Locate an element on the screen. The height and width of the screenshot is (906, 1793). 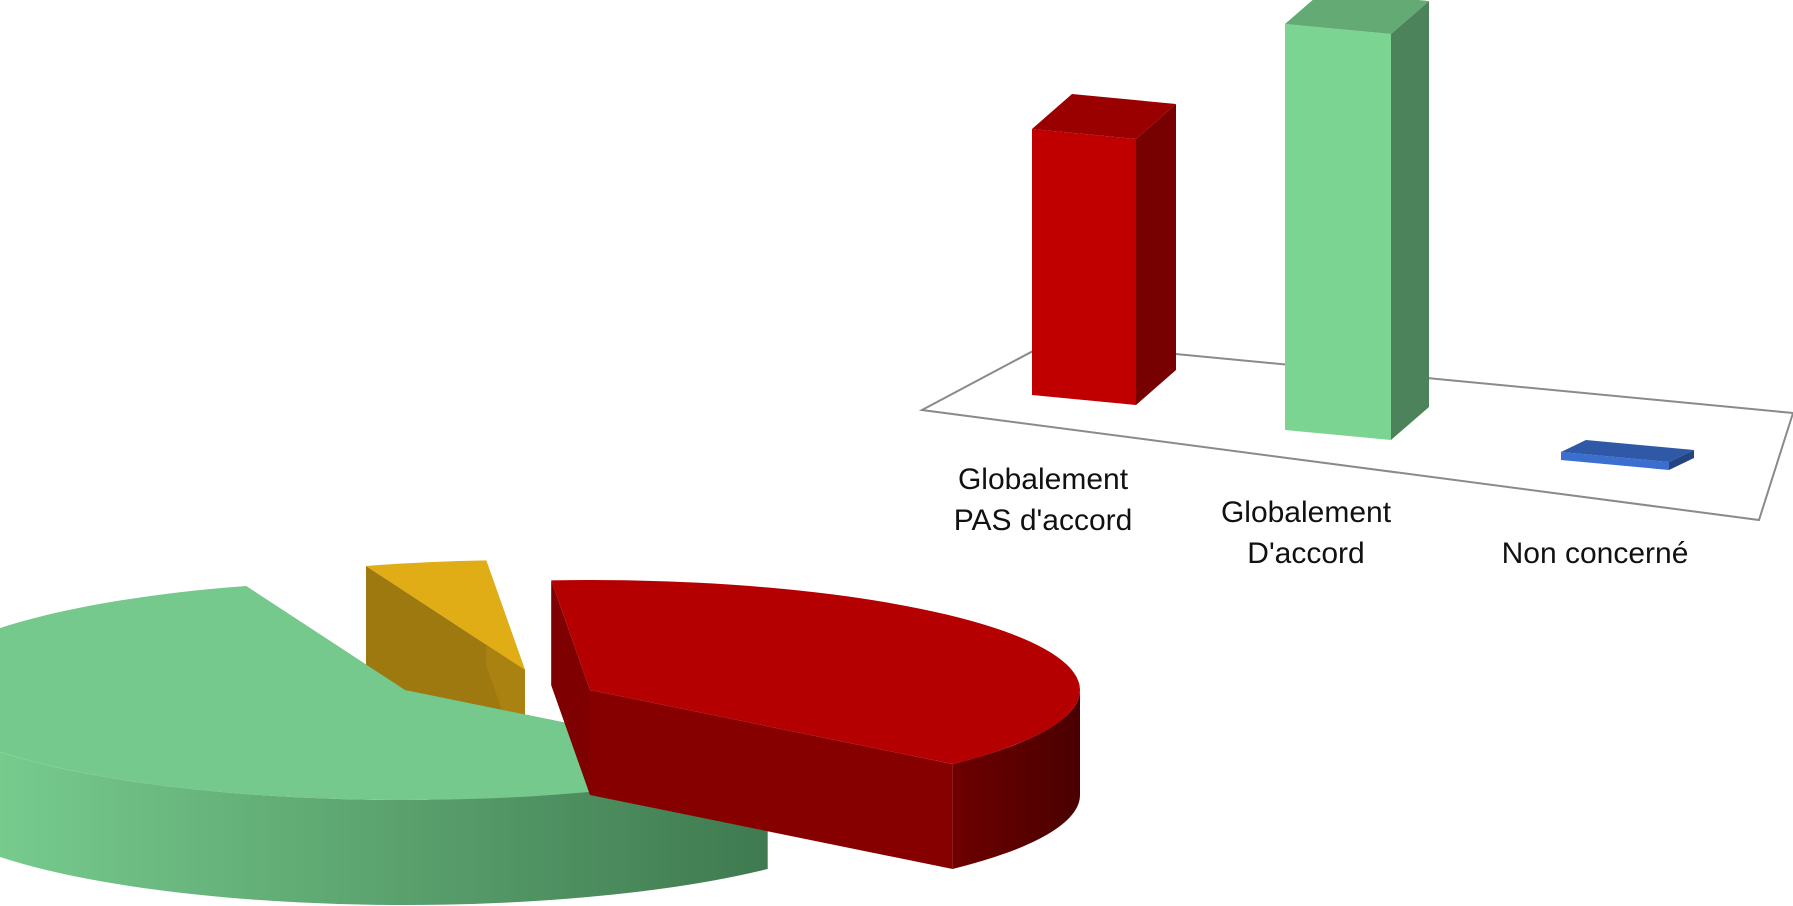
pie-slice is located at coordinates (815, 724).